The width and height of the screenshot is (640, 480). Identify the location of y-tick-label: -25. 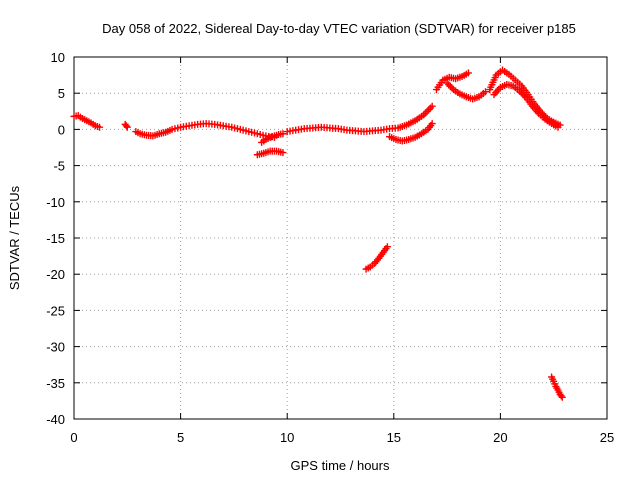
(55, 310).